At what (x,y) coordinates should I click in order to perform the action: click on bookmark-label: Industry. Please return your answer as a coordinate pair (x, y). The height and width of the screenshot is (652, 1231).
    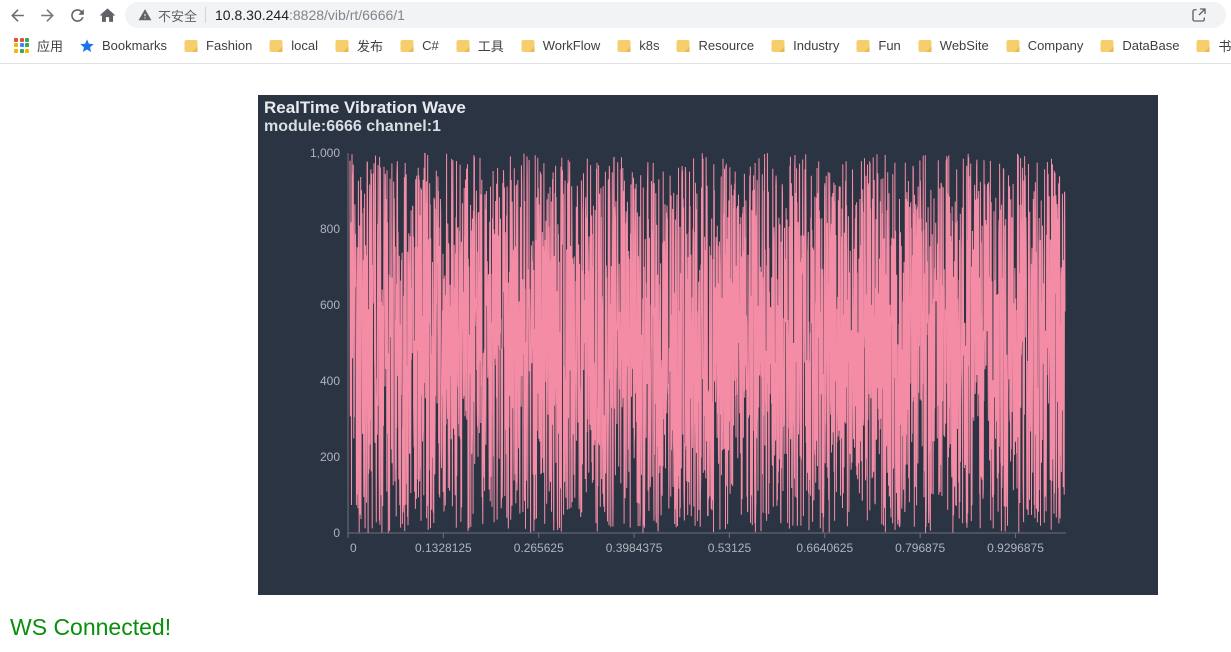
    Looking at the image, I should click on (816, 45).